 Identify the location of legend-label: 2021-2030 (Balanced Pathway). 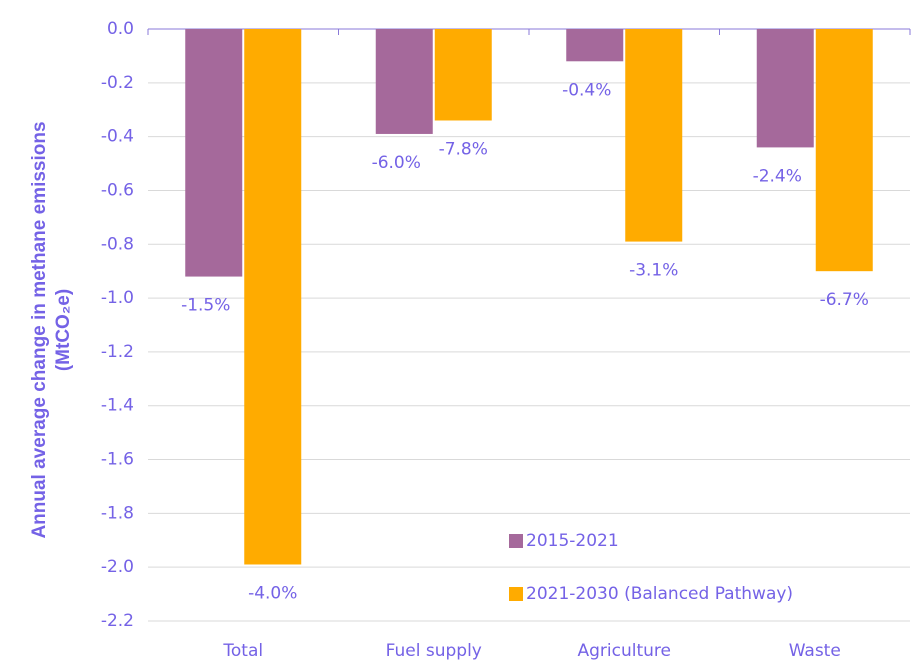
(659, 594).